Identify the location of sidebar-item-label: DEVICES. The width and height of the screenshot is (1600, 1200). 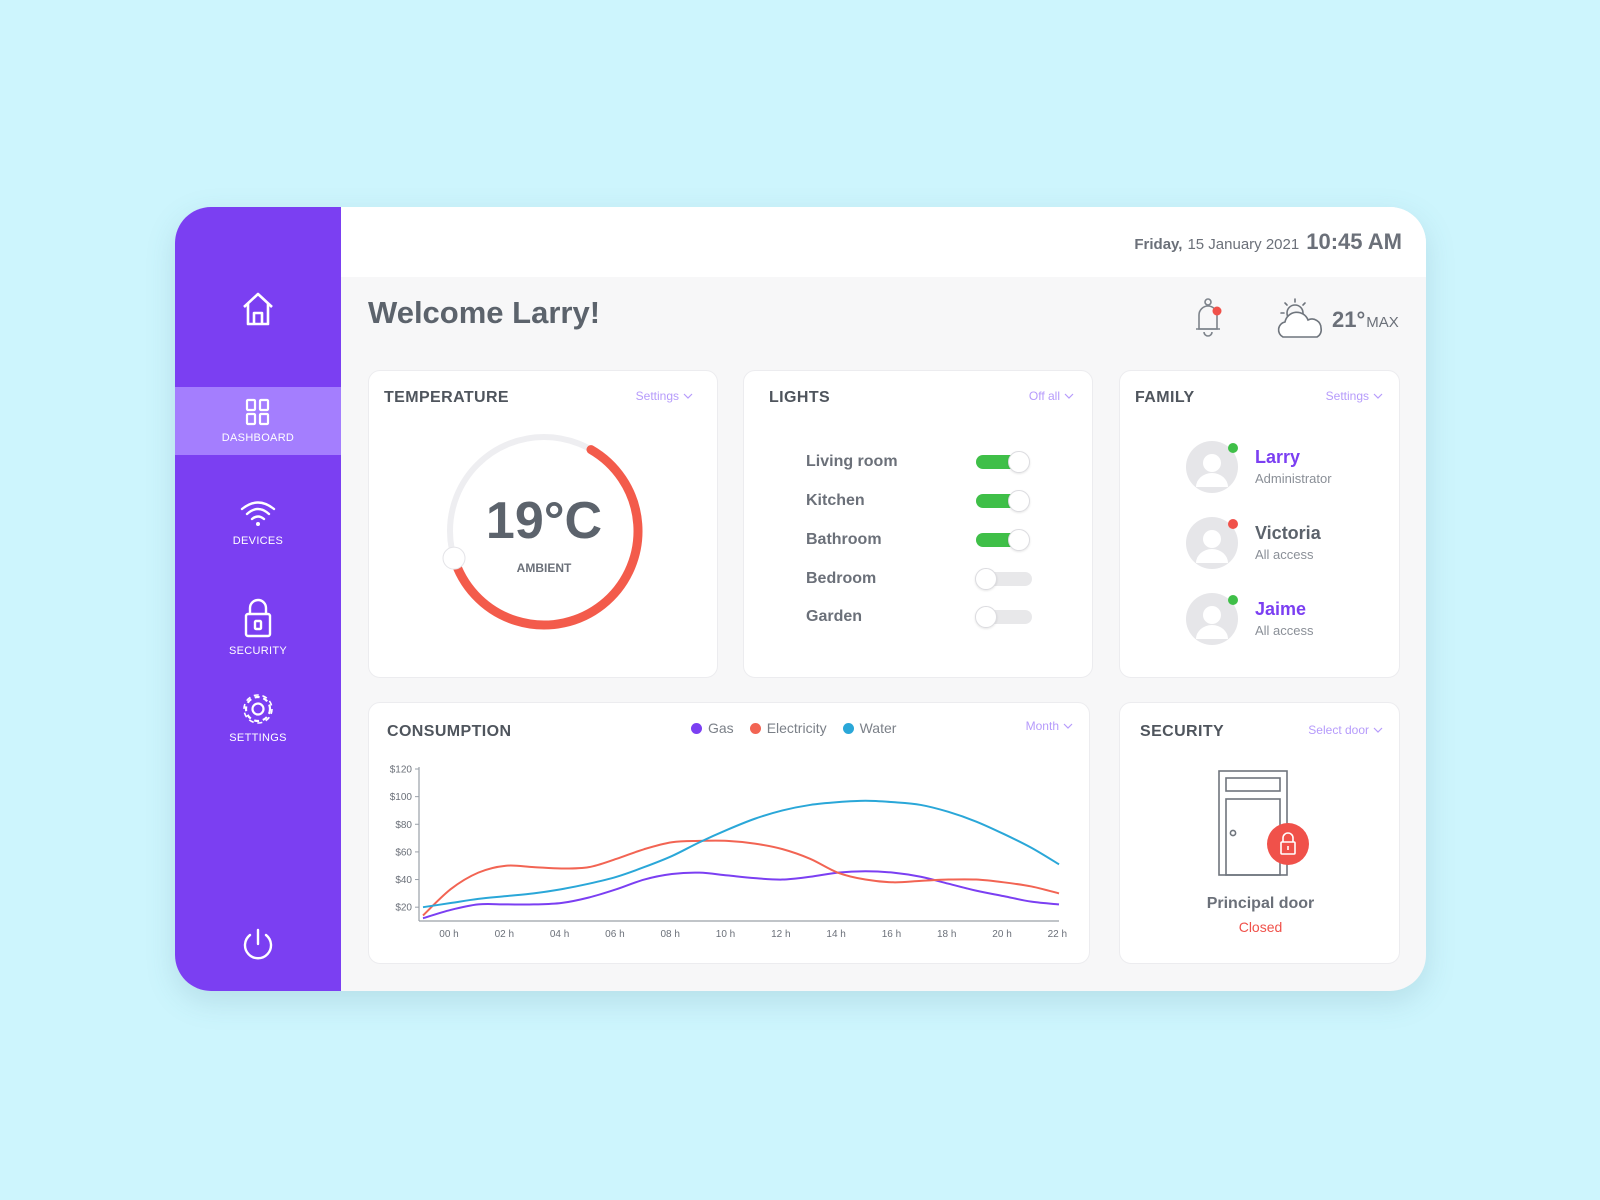
(258, 541).